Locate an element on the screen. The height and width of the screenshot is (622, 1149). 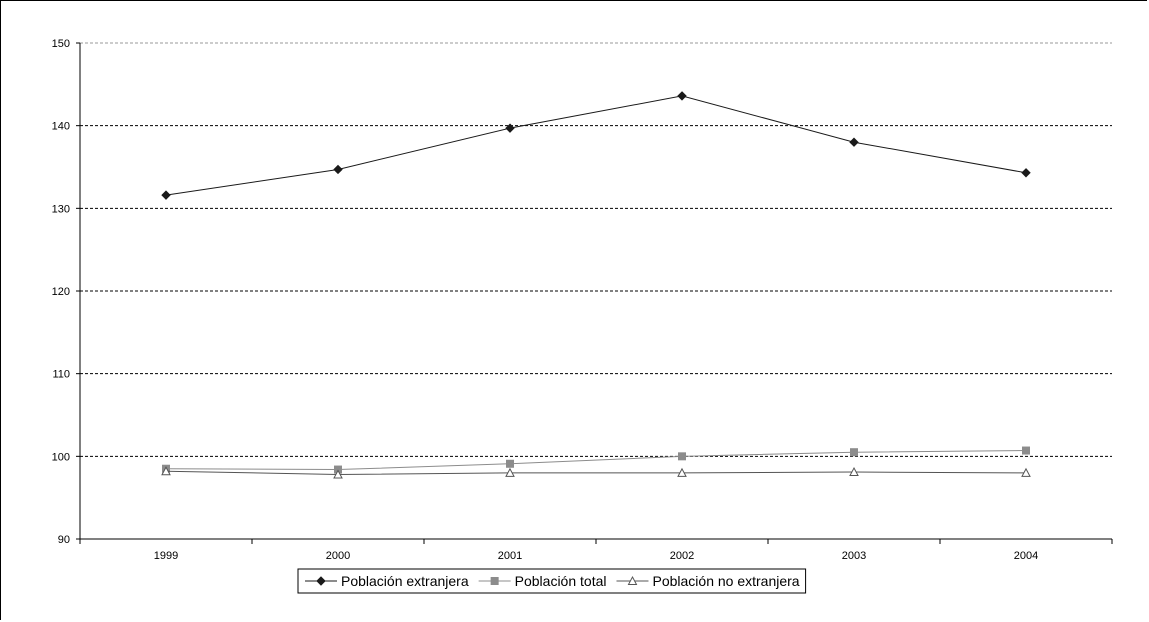
series-0-point-2000 is located at coordinates (338, 169).